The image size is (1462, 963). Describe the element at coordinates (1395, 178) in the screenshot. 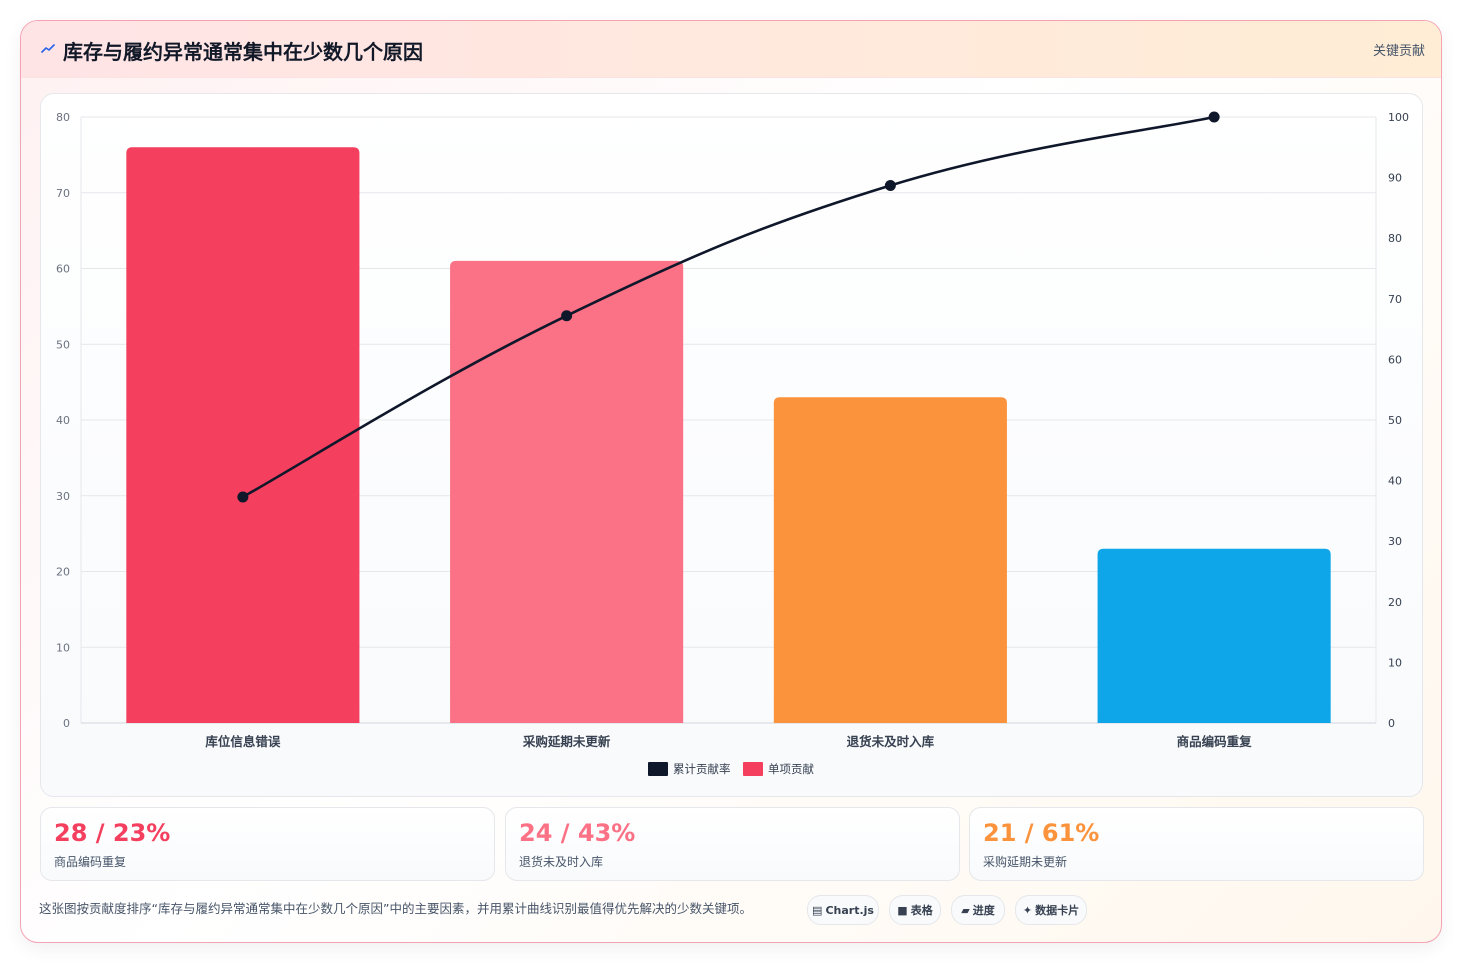

I see `y-right-tick-label: 90` at that location.